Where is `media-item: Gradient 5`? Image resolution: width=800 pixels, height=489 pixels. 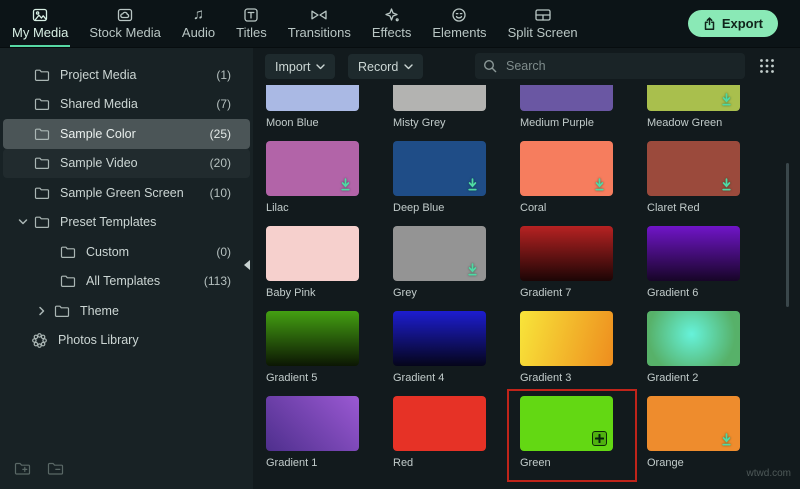
media-item: Gradient 5 is located at coordinates (312, 348).